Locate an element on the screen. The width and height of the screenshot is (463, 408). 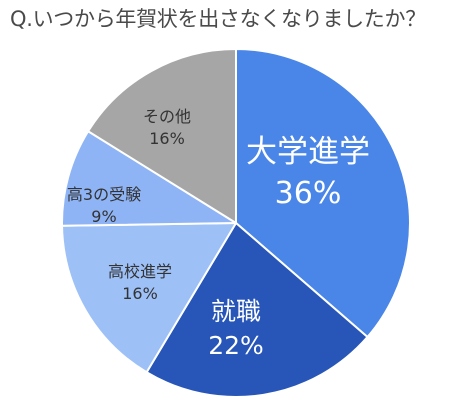
slice-category-label: 高校進学 is located at coordinates (140, 271).